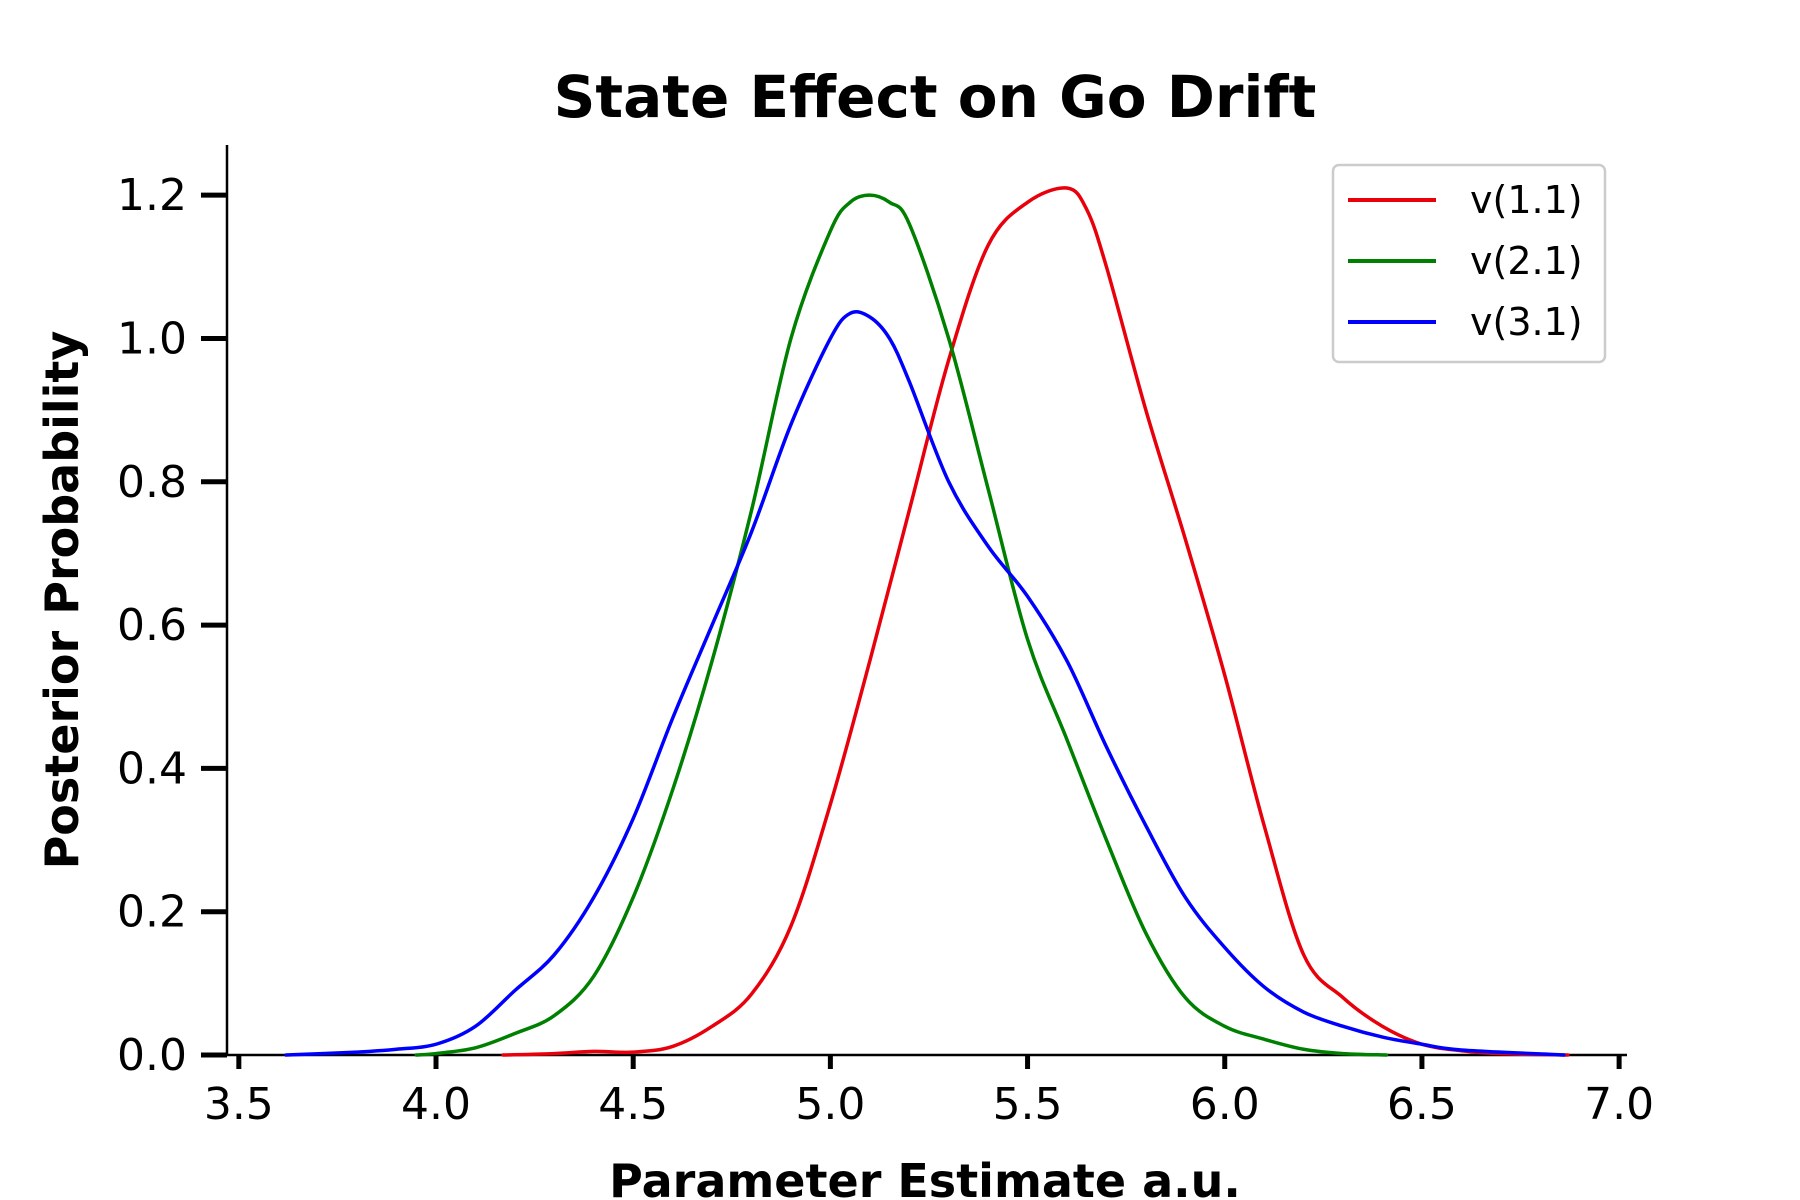 The width and height of the screenshot is (1800, 1200). I want to click on y-tick-label: 1.0, so click(152, 338).